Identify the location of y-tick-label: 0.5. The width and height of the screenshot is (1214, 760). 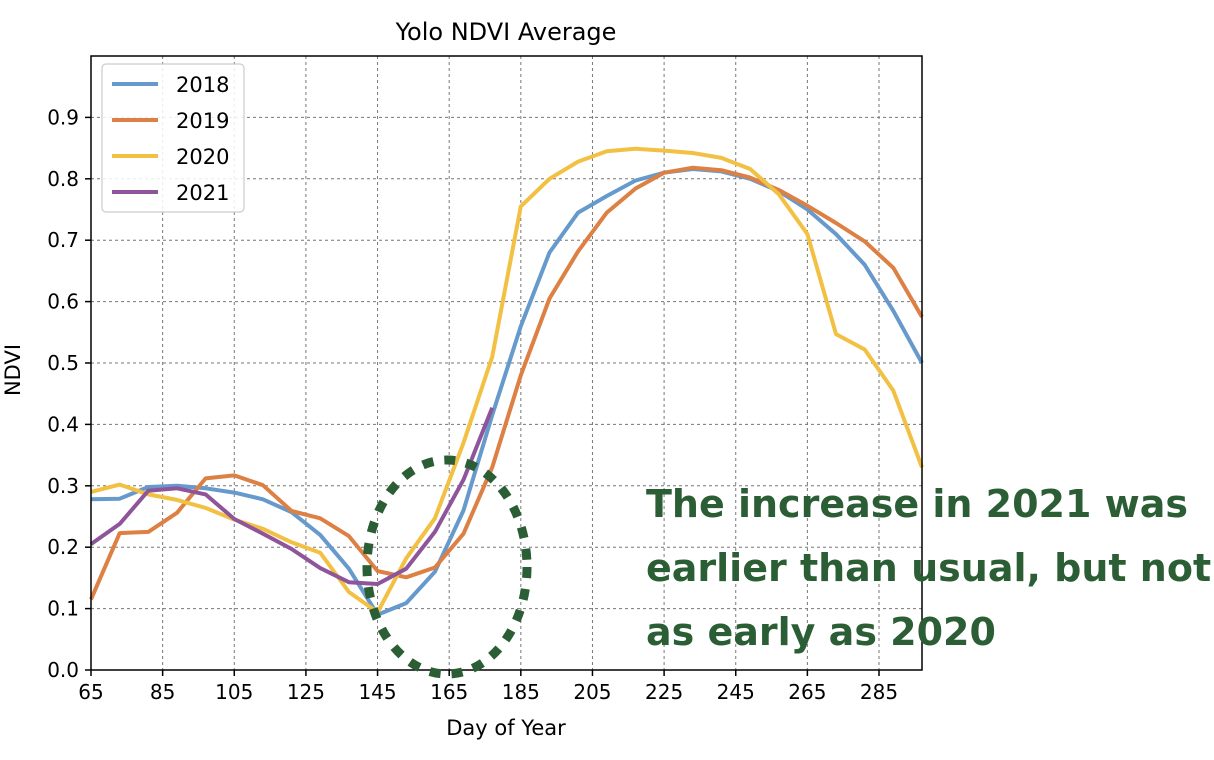
(63, 363).